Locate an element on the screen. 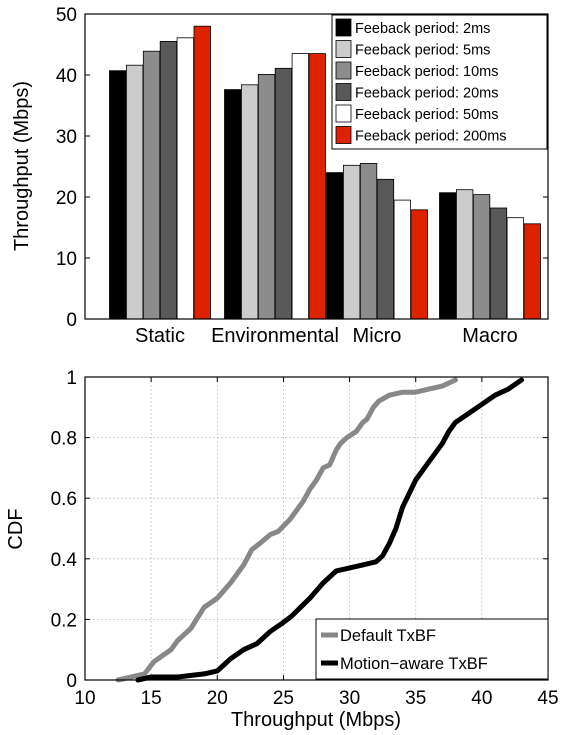 The height and width of the screenshot is (735, 563). cdf-y-tick-label: 1 is located at coordinates (71, 378).